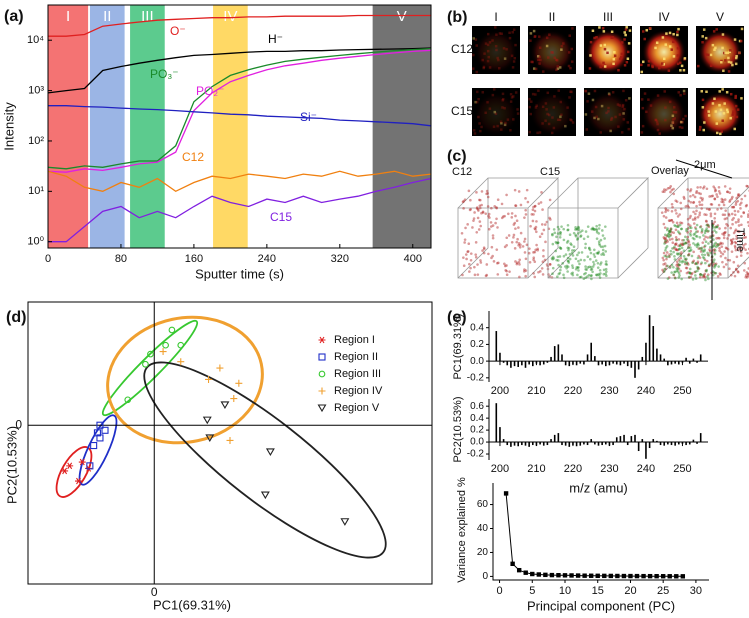 The image size is (749, 618). I want to click on scale-arrow, so click(704, 229).